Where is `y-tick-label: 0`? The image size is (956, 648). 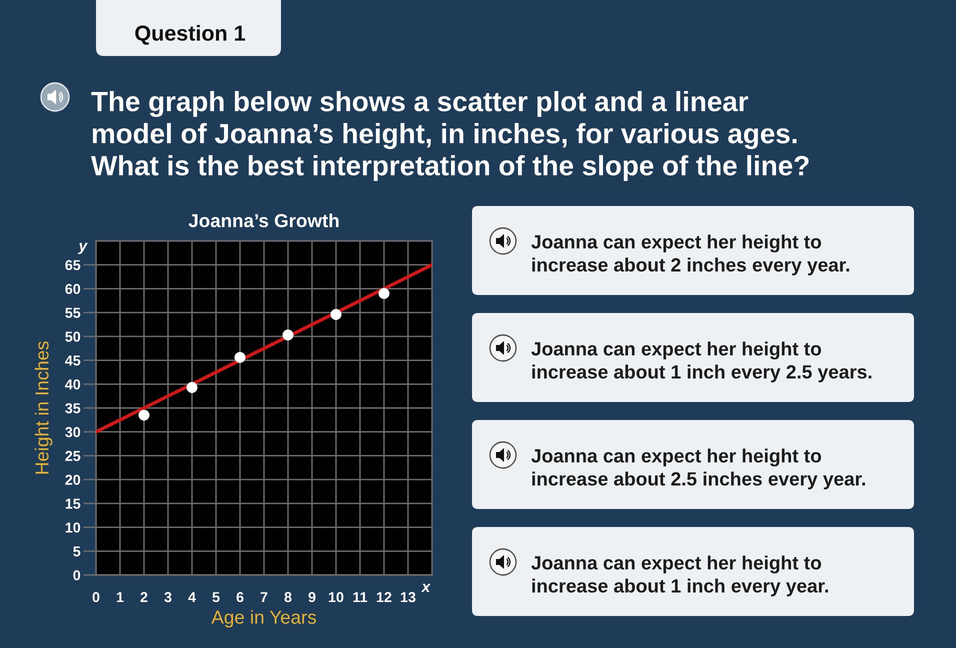
y-tick-label: 0 is located at coordinates (76, 575).